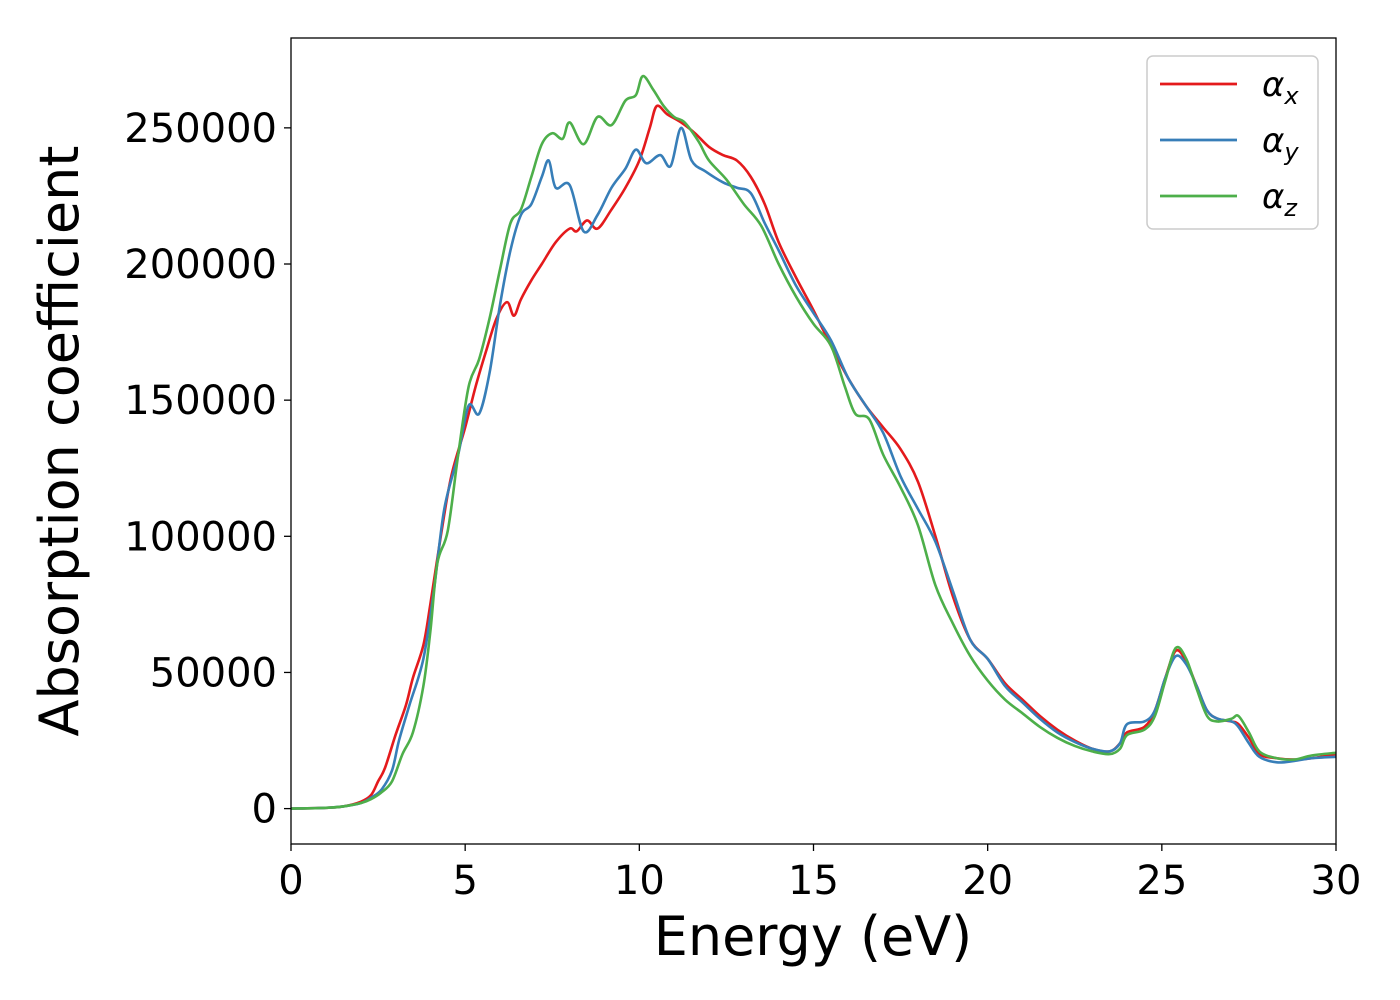  Describe the element at coordinates (813, 881) in the screenshot. I see `x-tick-label: 15` at that location.